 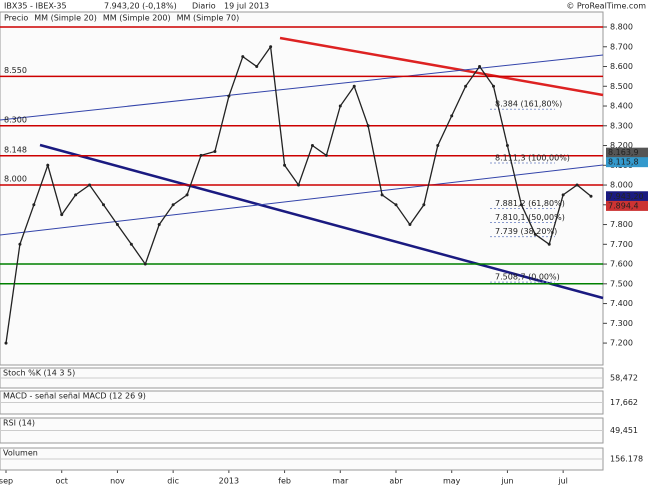 What do you see at coordinates (229, 481) in the screenshot?
I see `x-tick-label: 2013` at bounding box center [229, 481].